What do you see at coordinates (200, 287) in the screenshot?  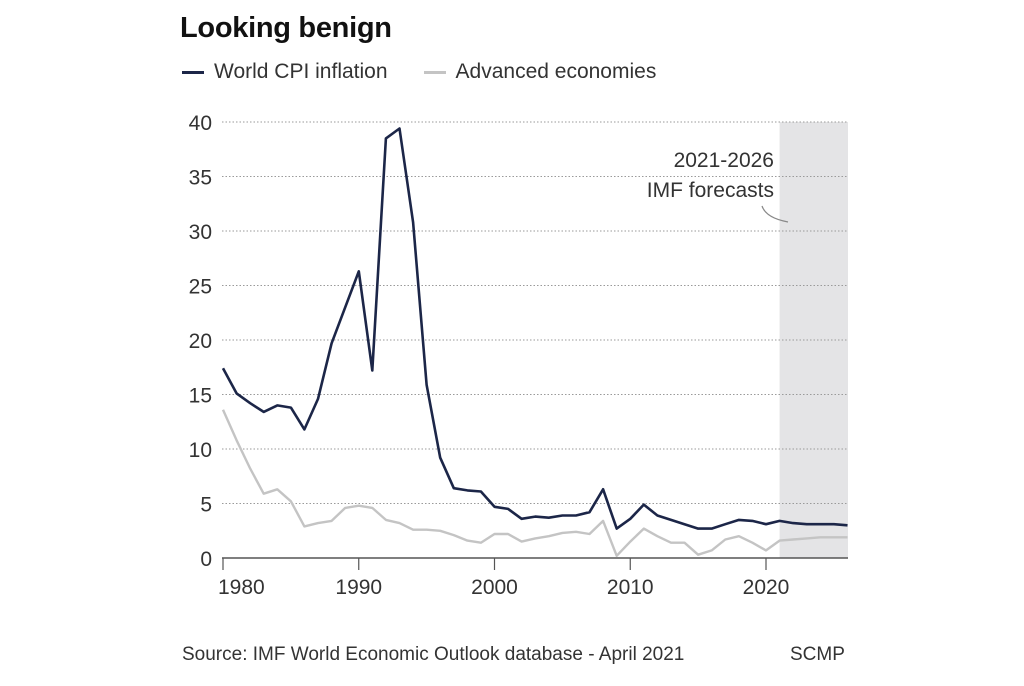 I see `y-tick-label: 25` at bounding box center [200, 287].